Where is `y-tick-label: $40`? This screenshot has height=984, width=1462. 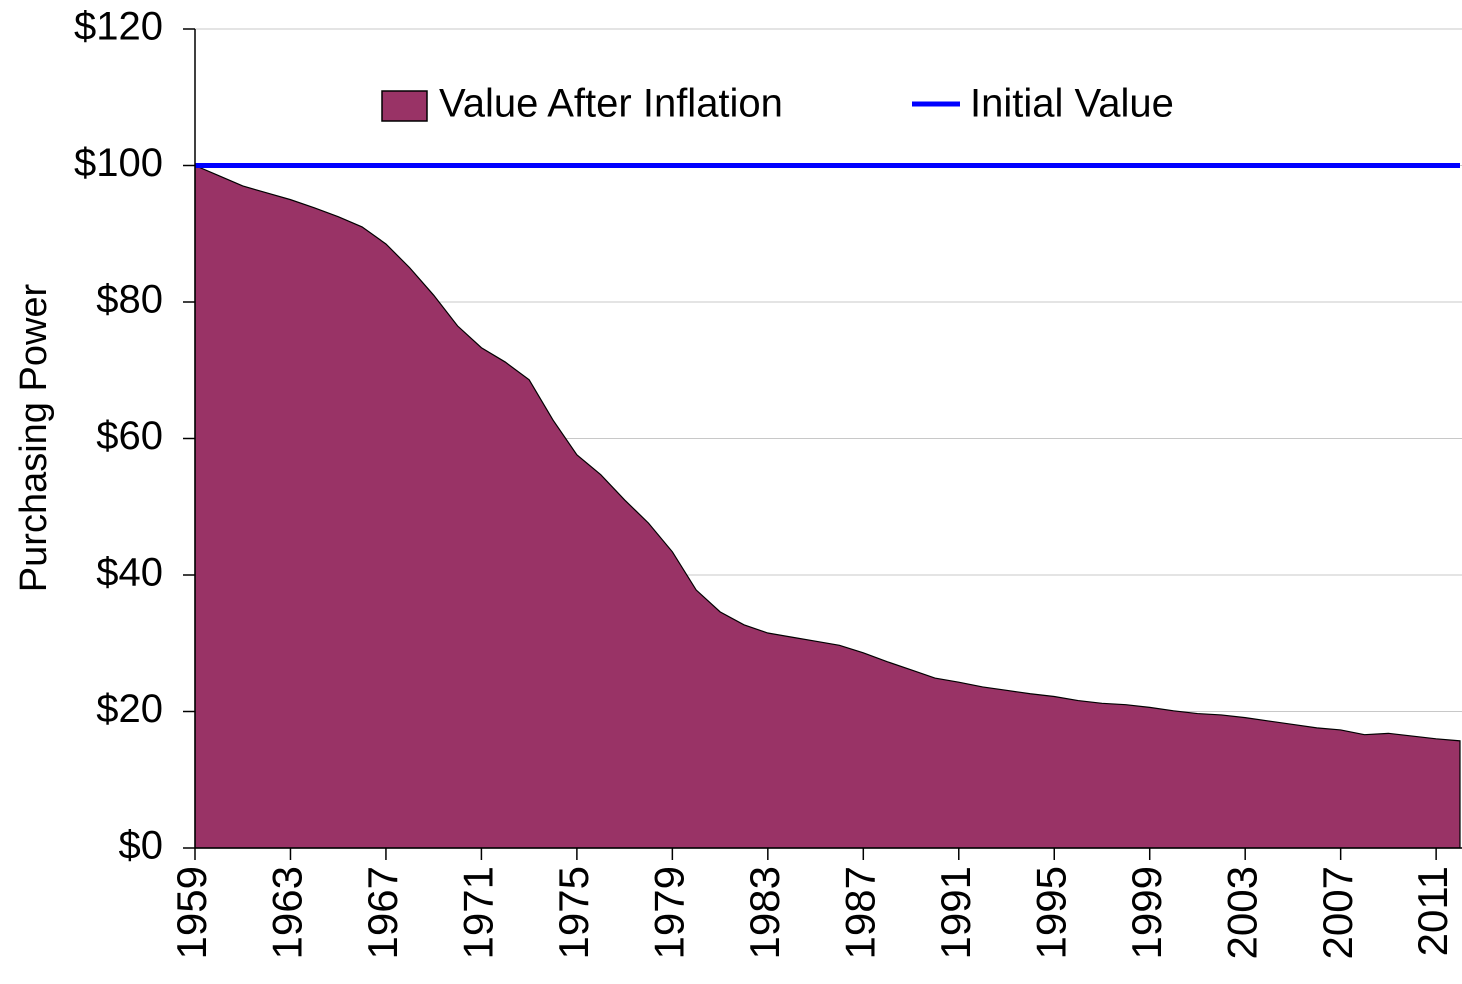 y-tick-label: $40 is located at coordinates (129, 573).